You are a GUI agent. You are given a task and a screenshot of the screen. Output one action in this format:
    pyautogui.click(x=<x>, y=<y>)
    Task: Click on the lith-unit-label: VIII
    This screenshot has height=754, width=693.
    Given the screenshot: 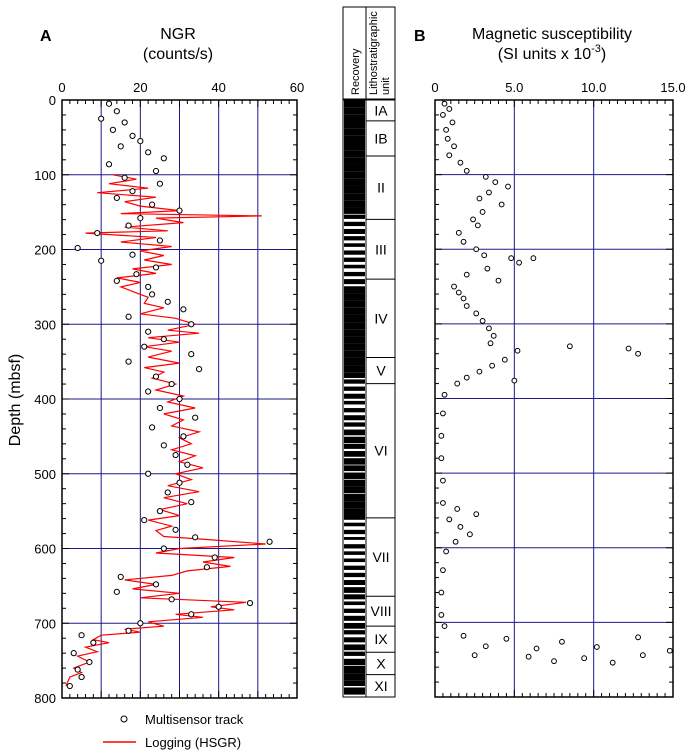 What is the action you would take?
    pyautogui.click(x=380, y=611)
    